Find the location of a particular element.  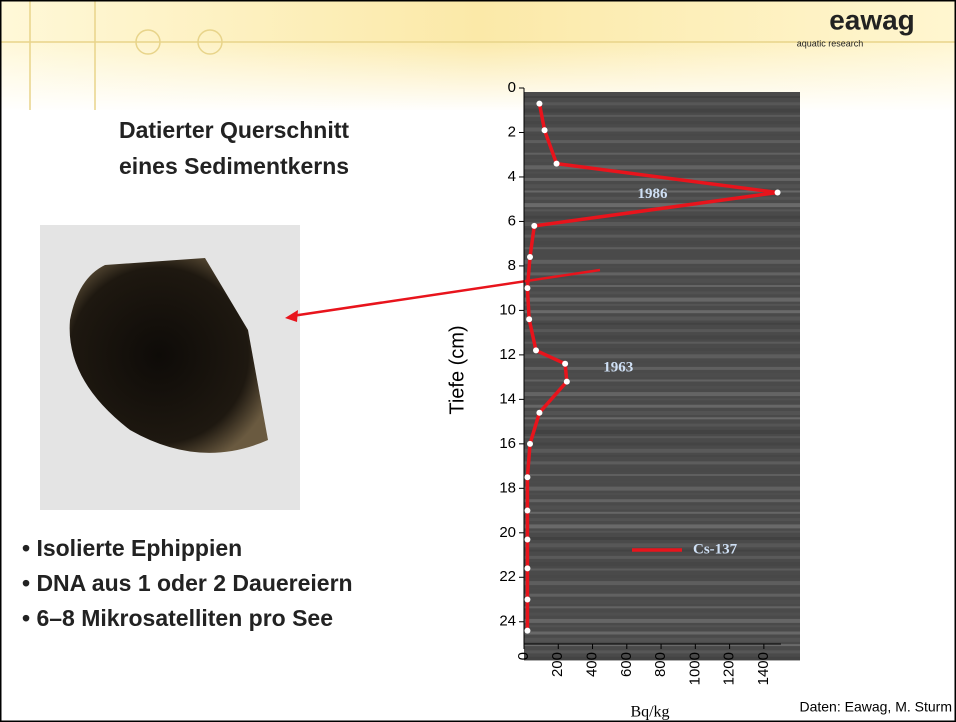

x-tick-label: 200 is located at coordinates (557, 664).